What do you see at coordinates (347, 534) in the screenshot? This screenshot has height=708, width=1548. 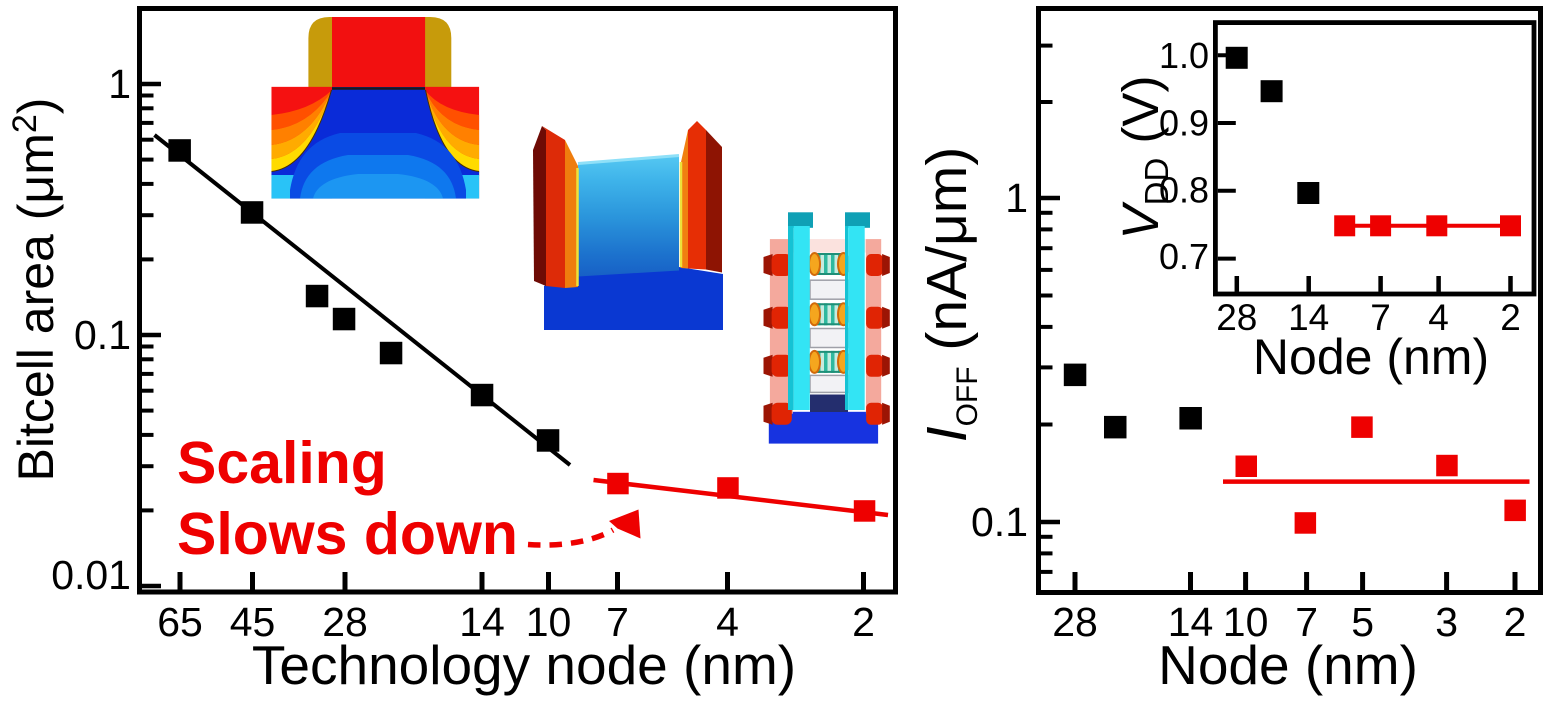 I see `svg-text: Slows down` at bounding box center [347, 534].